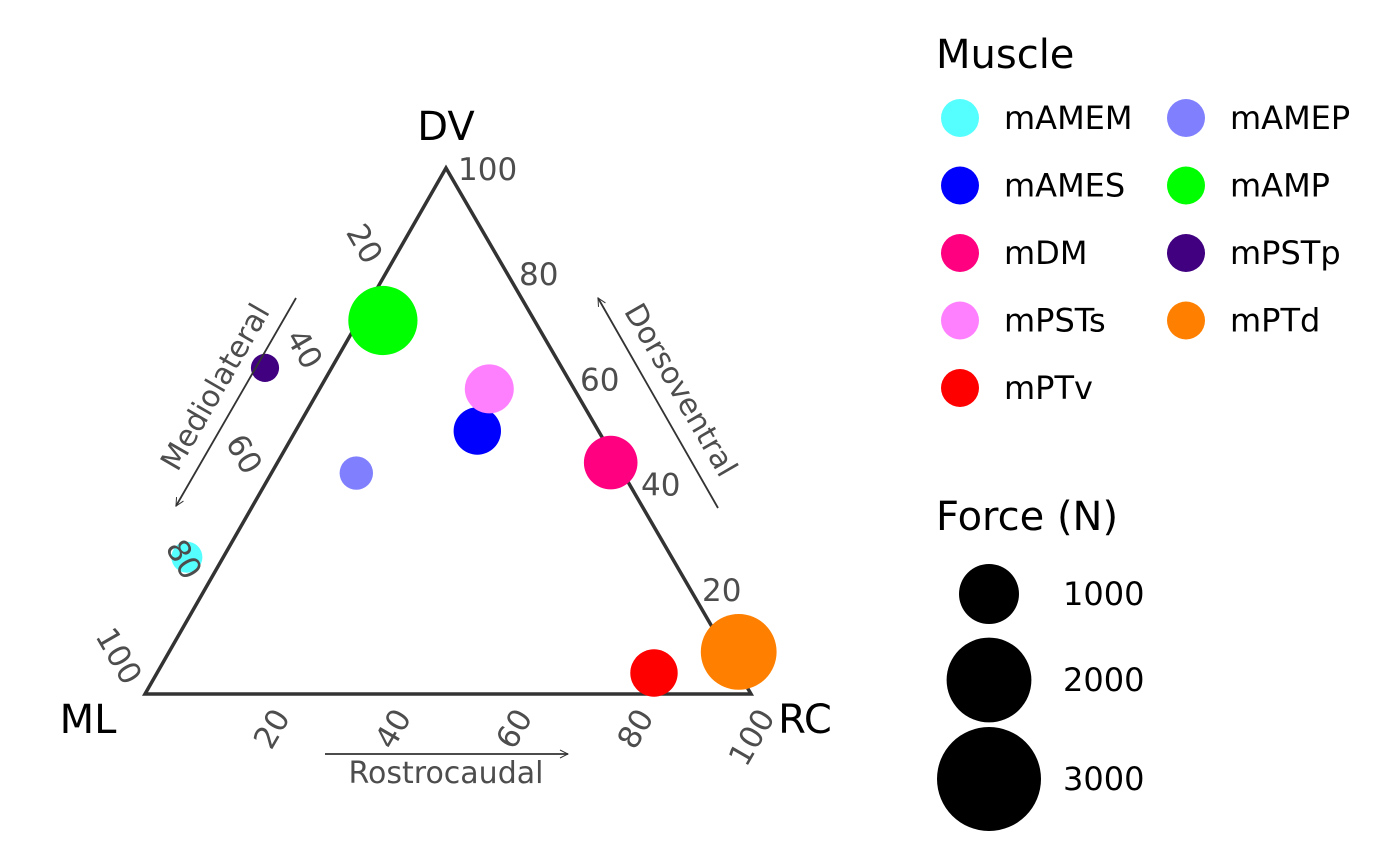  Describe the element at coordinates (960, 320) in the screenshot. I see `legend-swatch-mPSTs` at that location.